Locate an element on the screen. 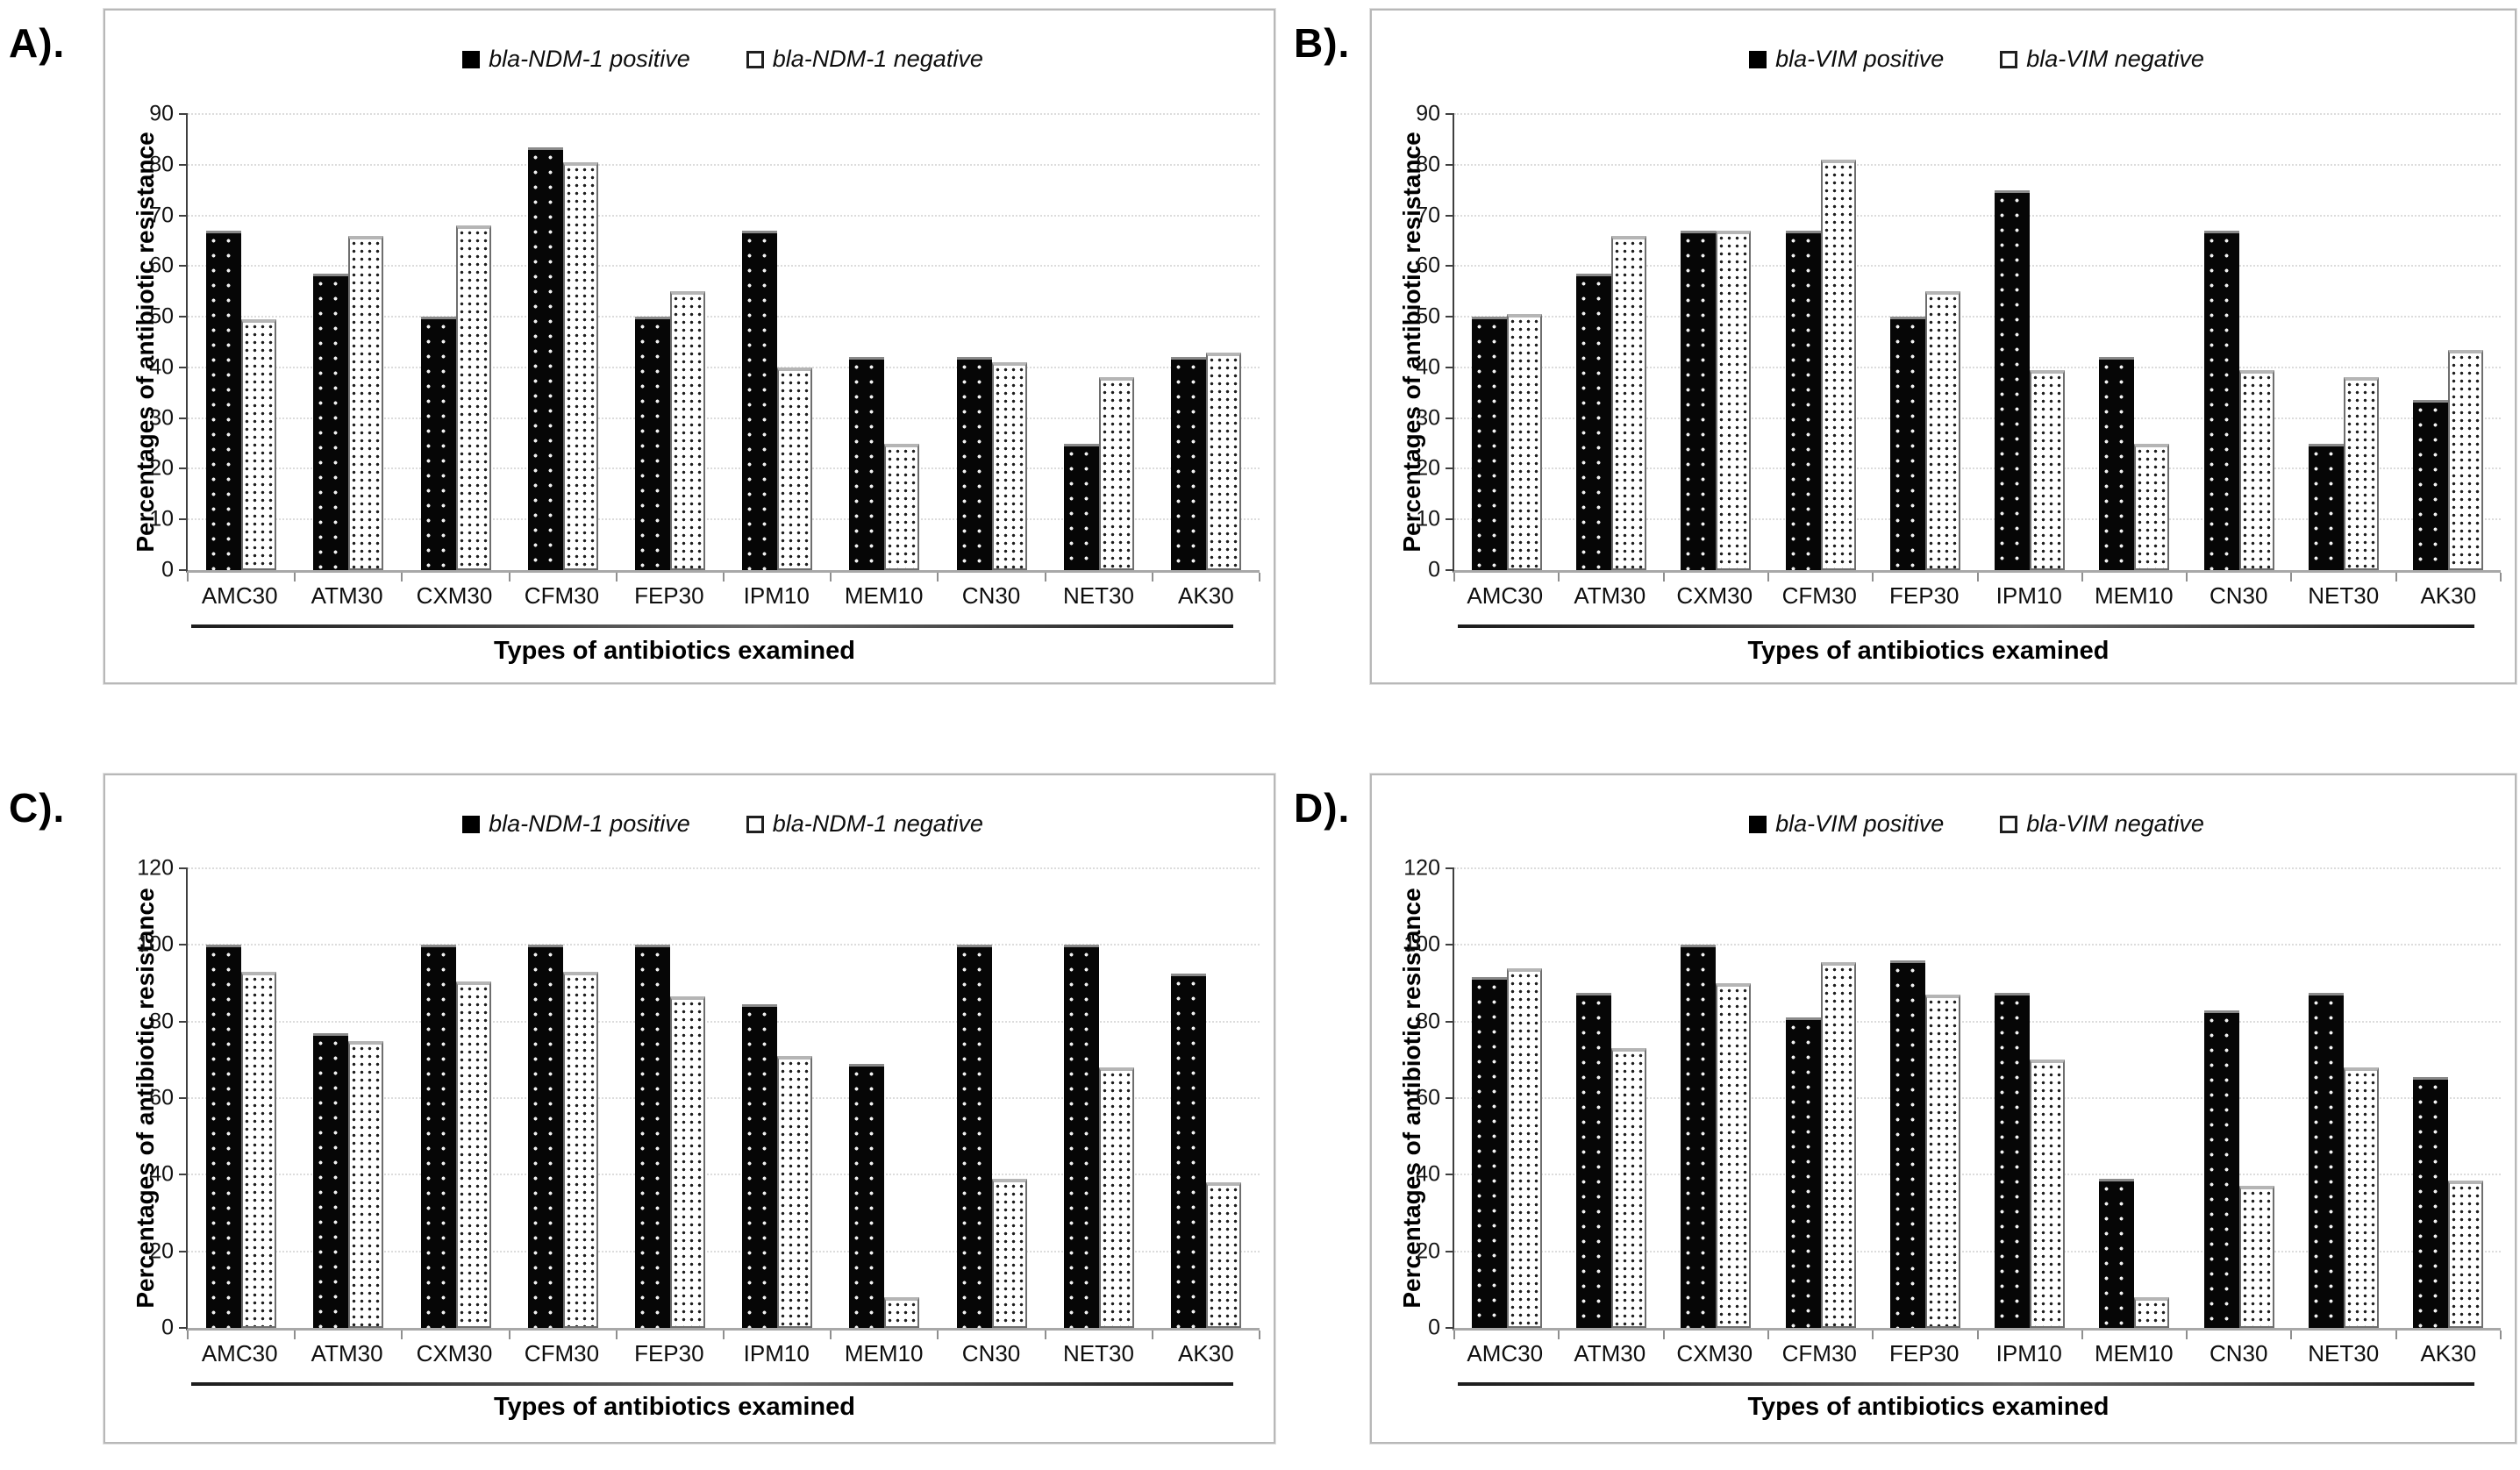  bar-group-cfm30 is located at coordinates (1820, 365).